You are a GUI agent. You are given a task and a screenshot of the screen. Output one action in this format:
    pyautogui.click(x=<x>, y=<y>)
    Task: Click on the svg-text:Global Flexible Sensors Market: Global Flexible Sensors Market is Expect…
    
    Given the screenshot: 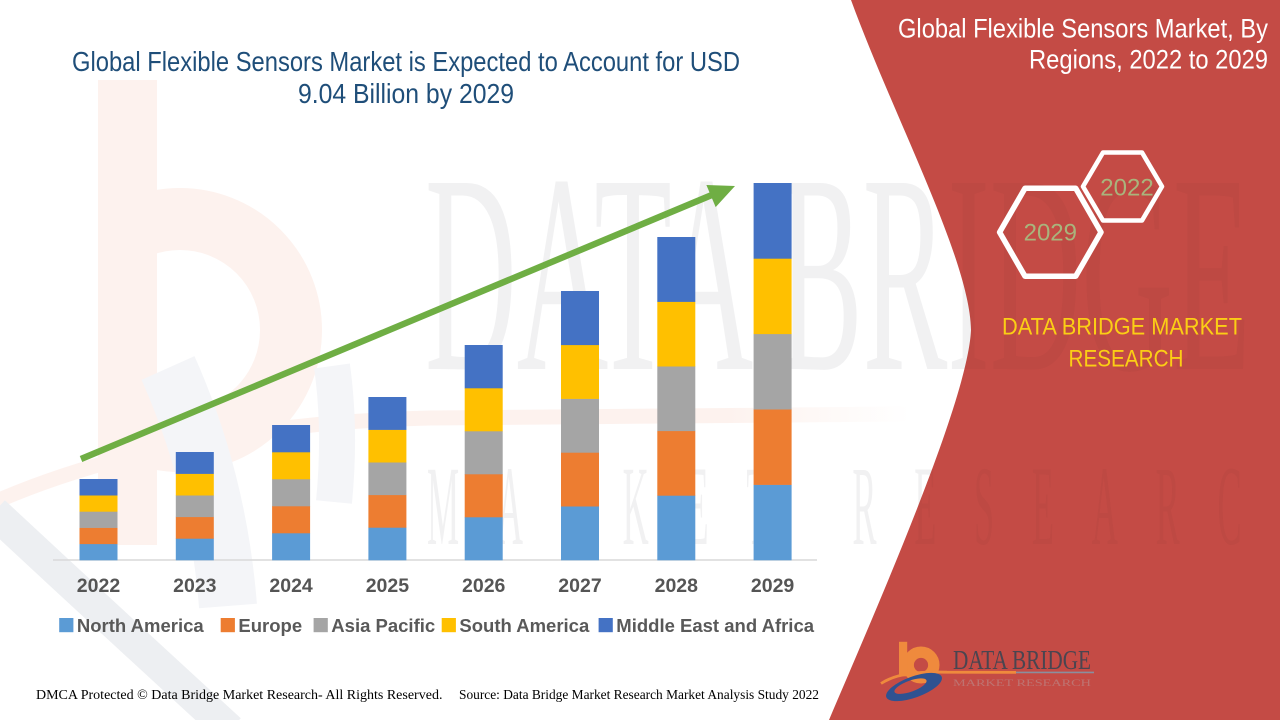 What is the action you would take?
    pyautogui.click(x=406, y=61)
    